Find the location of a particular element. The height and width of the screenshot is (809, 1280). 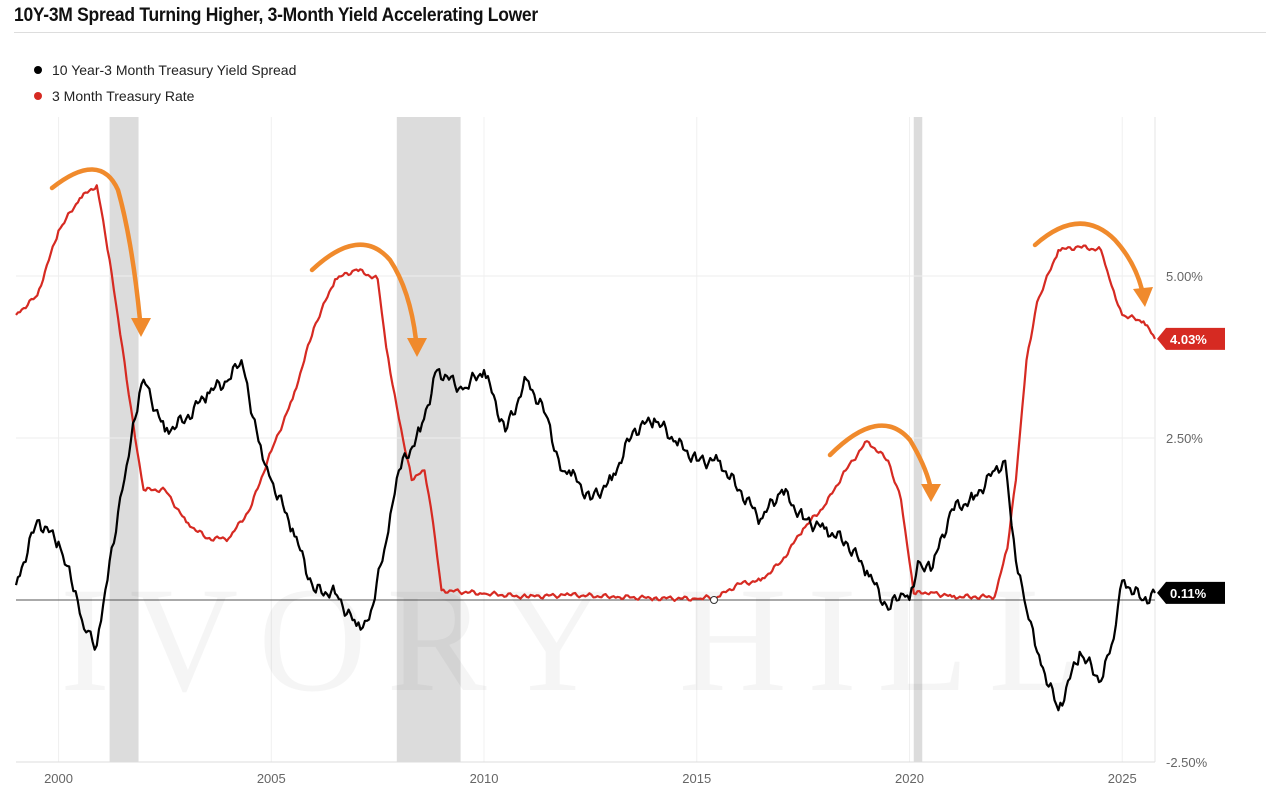

last-value-label: 4.03% is located at coordinates (1188, 339).